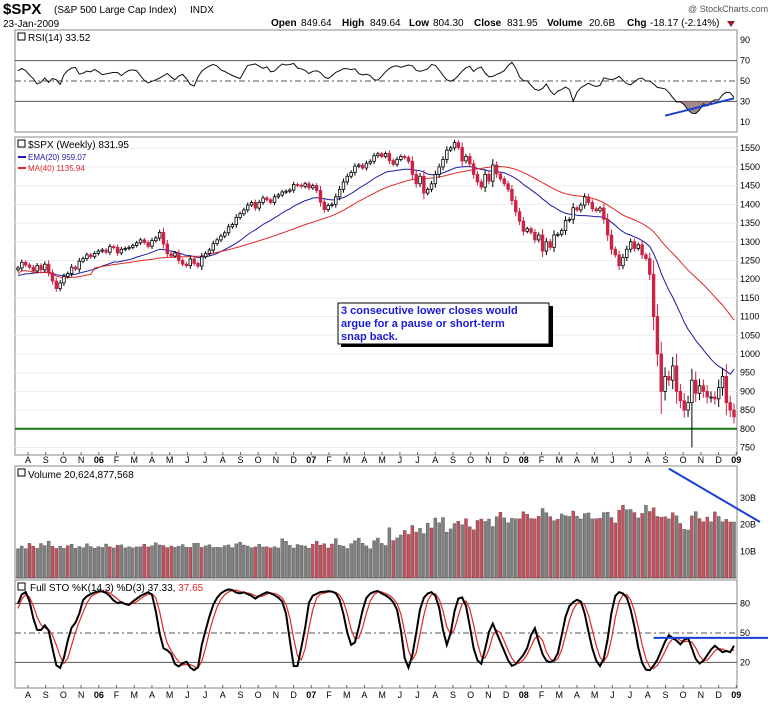 This screenshot has width=780, height=707. What do you see at coordinates (665, 695) in the screenshot?
I see `x-axis-label: S` at bounding box center [665, 695].